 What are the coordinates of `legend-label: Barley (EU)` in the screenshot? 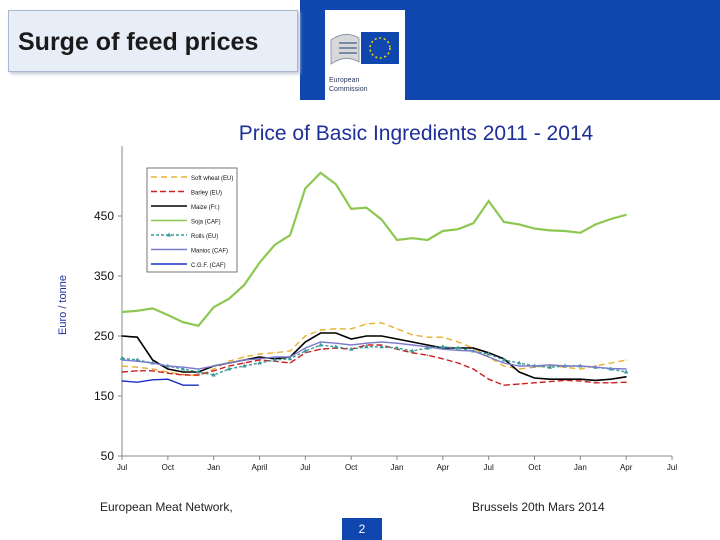 It's located at (206, 194).